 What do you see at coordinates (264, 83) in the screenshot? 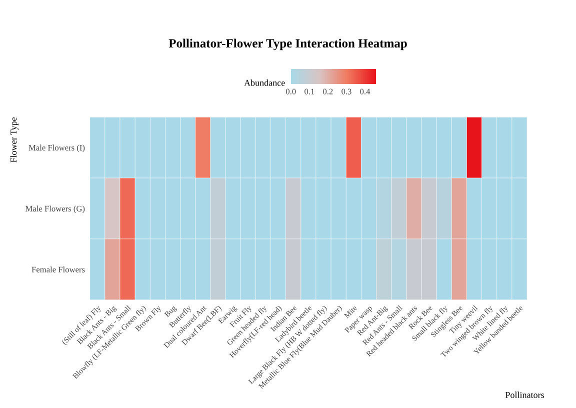
I see `color-bar-title: Abundance` at bounding box center [264, 83].